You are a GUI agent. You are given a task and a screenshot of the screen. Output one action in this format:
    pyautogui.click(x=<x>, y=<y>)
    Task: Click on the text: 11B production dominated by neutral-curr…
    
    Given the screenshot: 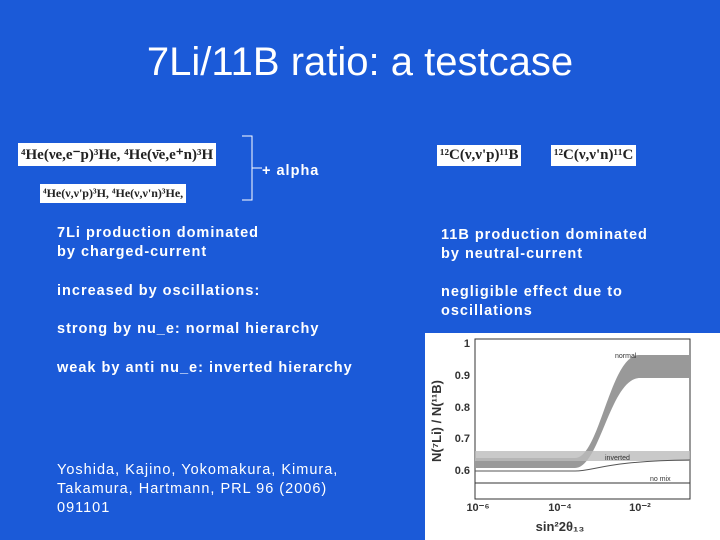 What is the action you would take?
    pyautogui.click(x=544, y=244)
    